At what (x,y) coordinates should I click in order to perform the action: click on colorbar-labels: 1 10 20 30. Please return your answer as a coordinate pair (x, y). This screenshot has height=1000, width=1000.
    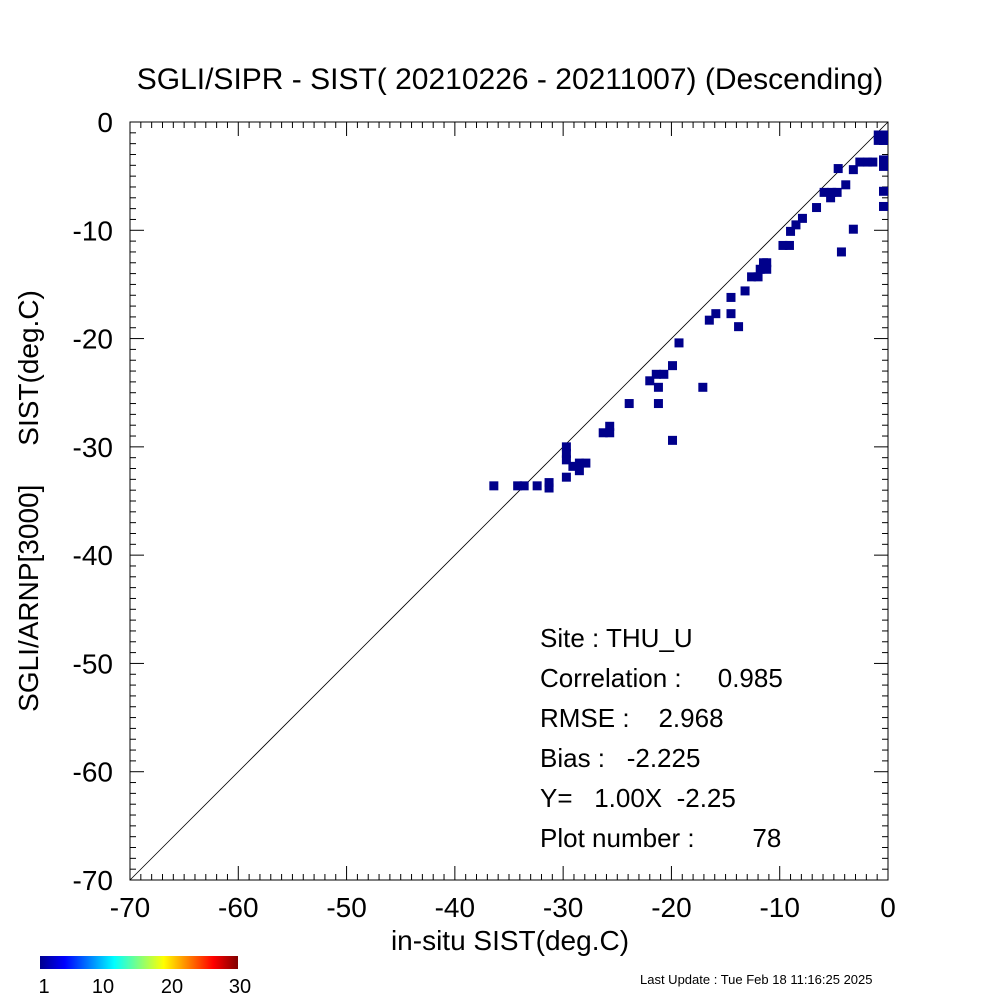
    Looking at the image, I should click on (144, 987).